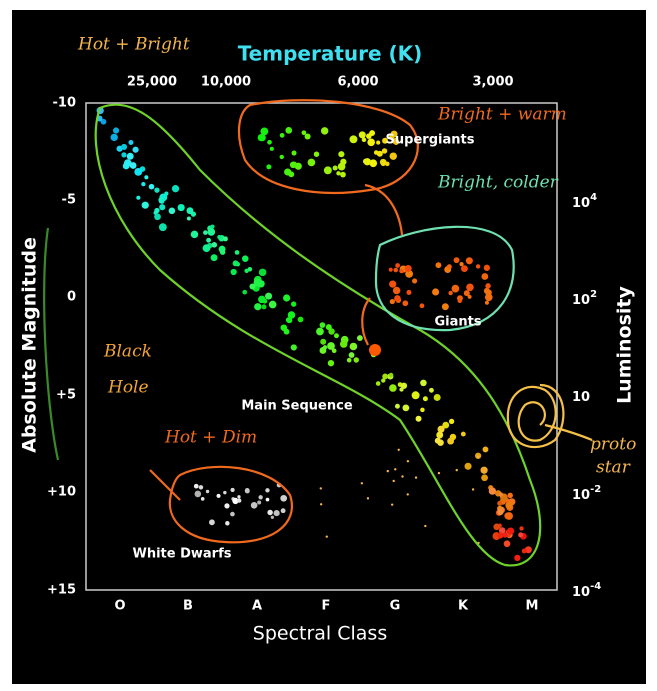 The width and height of the screenshot is (657, 691). What do you see at coordinates (326, 606) in the screenshot?
I see `bottom-tick-label: F` at bounding box center [326, 606].